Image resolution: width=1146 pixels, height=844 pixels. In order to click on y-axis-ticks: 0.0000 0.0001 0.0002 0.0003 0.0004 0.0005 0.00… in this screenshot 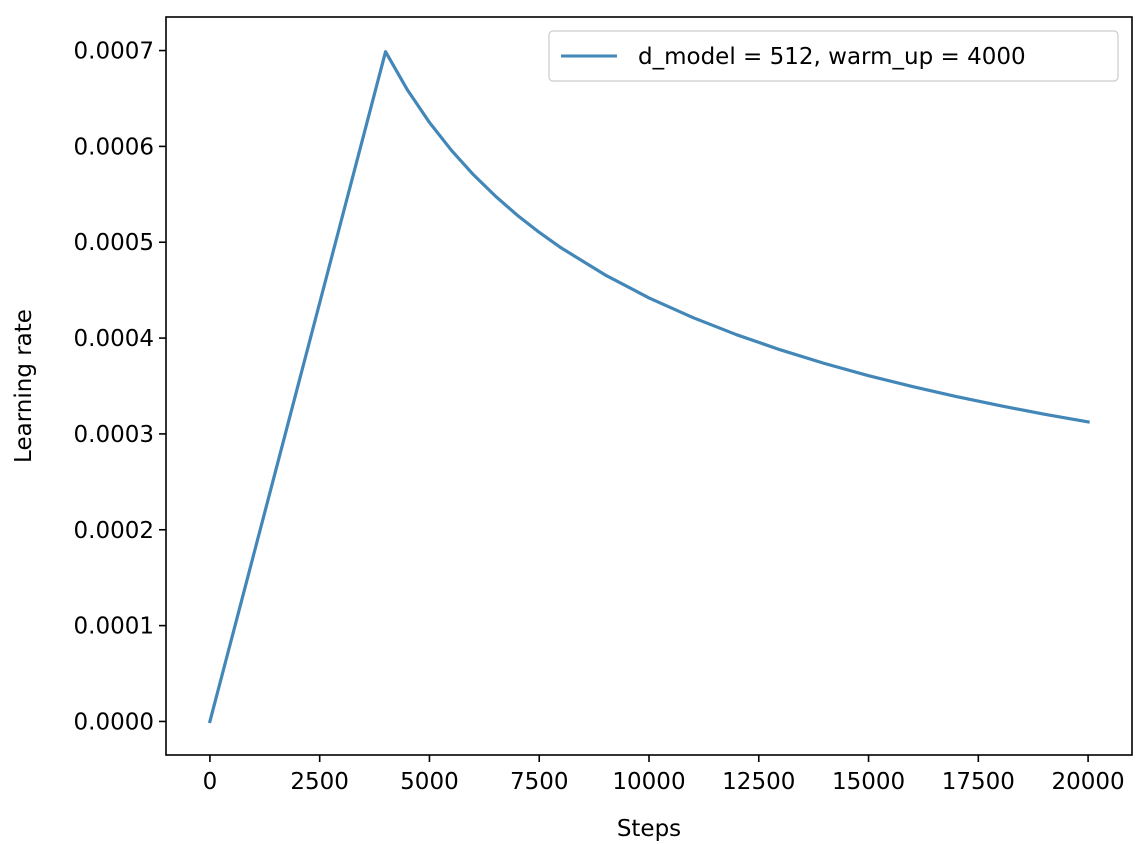, I will do `click(120, 387)`.